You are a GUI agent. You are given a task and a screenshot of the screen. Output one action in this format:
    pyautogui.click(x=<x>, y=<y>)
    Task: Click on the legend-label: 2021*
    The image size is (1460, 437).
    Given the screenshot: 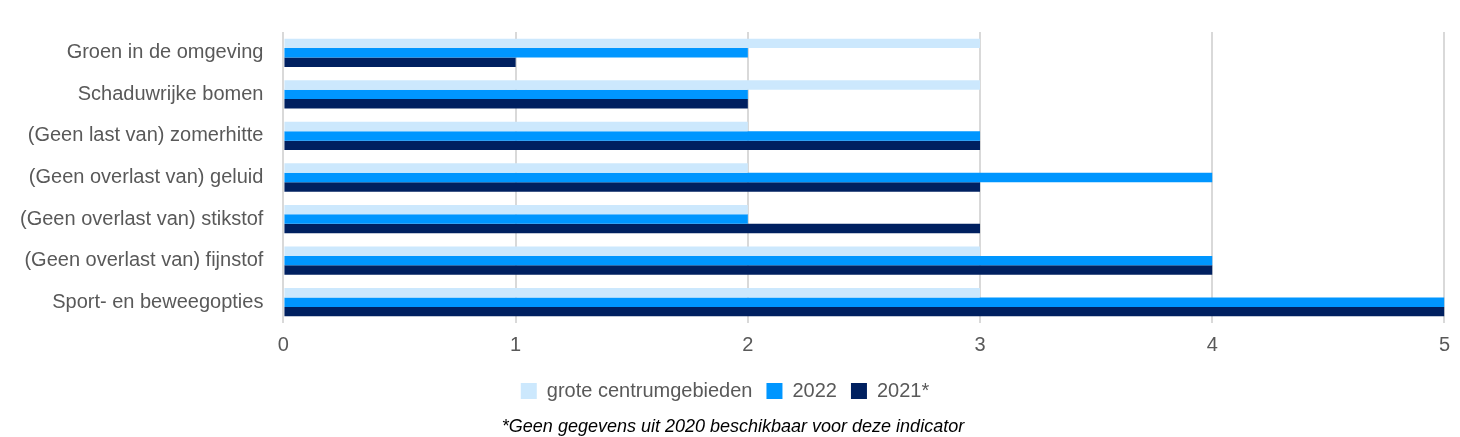 What is the action you would take?
    pyautogui.click(x=903, y=389)
    